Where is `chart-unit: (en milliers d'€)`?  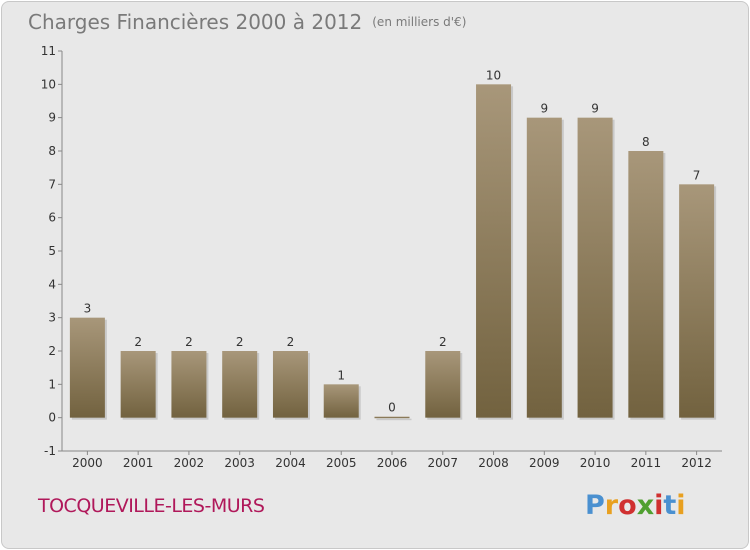
chart-unit: (en milliers d'€) is located at coordinates (419, 22).